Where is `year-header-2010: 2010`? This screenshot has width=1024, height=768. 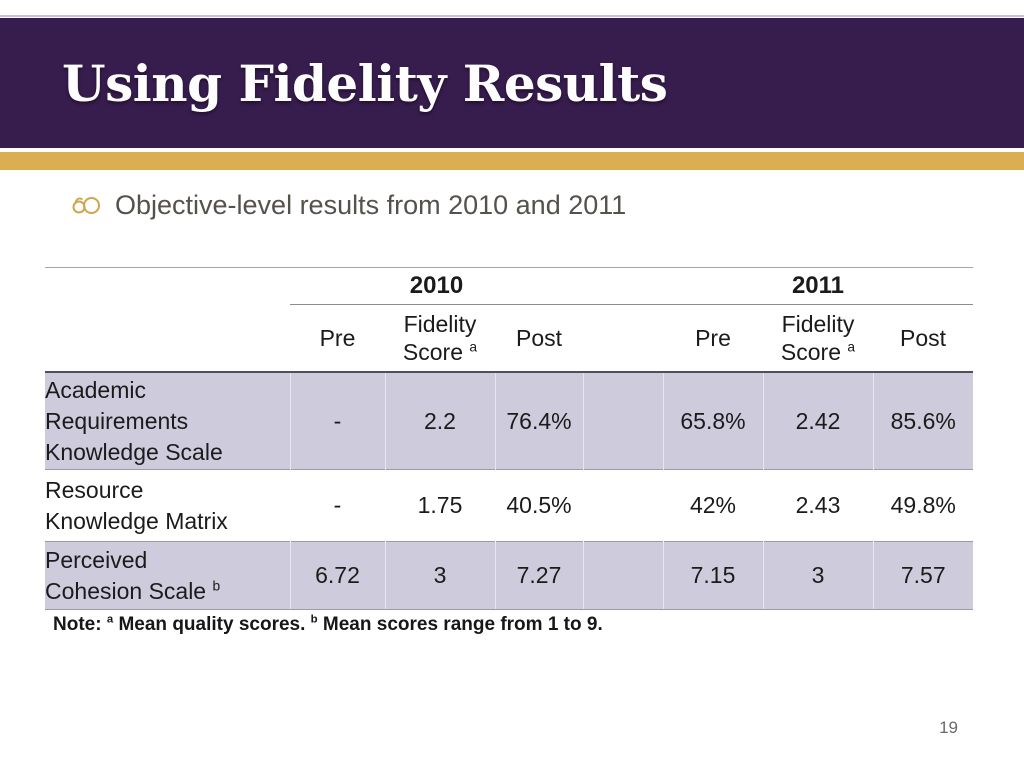
year-header-2010: 2010 is located at coordinates (436, 286).